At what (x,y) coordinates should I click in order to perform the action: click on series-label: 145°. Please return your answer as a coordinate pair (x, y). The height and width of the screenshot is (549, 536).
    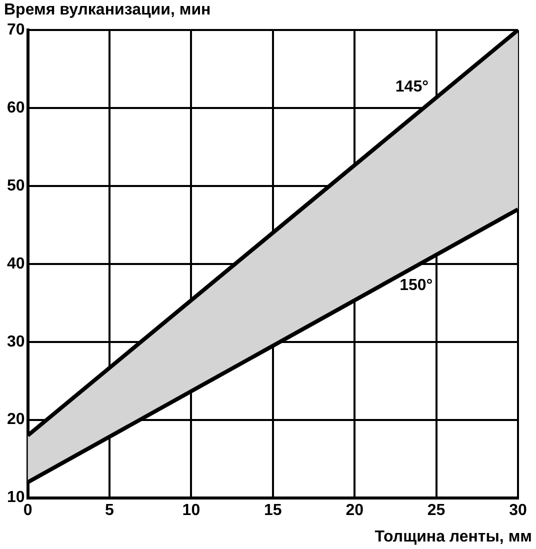
    Looking at the image, I should click on (412, 87).